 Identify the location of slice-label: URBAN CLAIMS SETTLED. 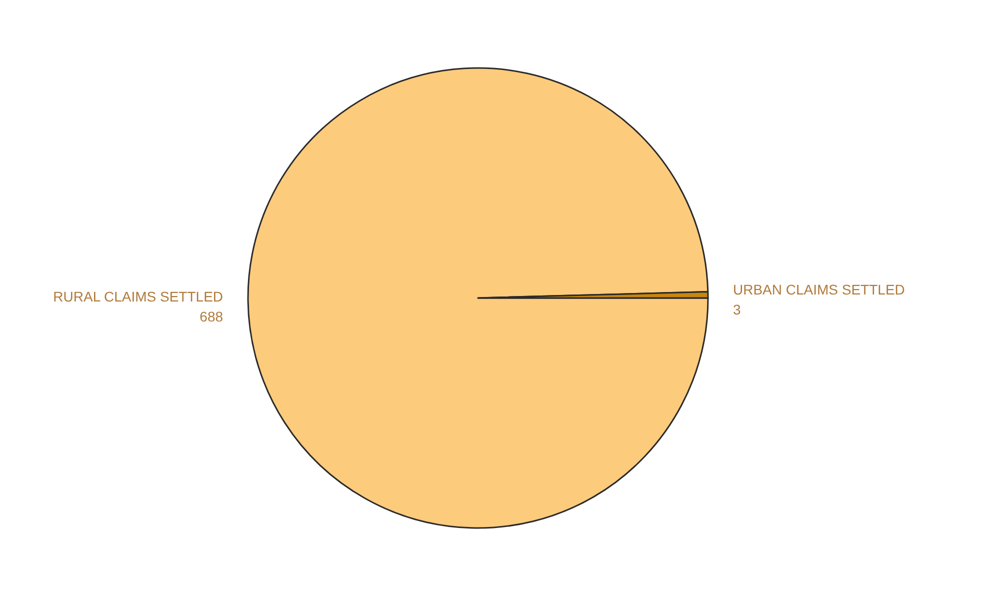
(818, 290).